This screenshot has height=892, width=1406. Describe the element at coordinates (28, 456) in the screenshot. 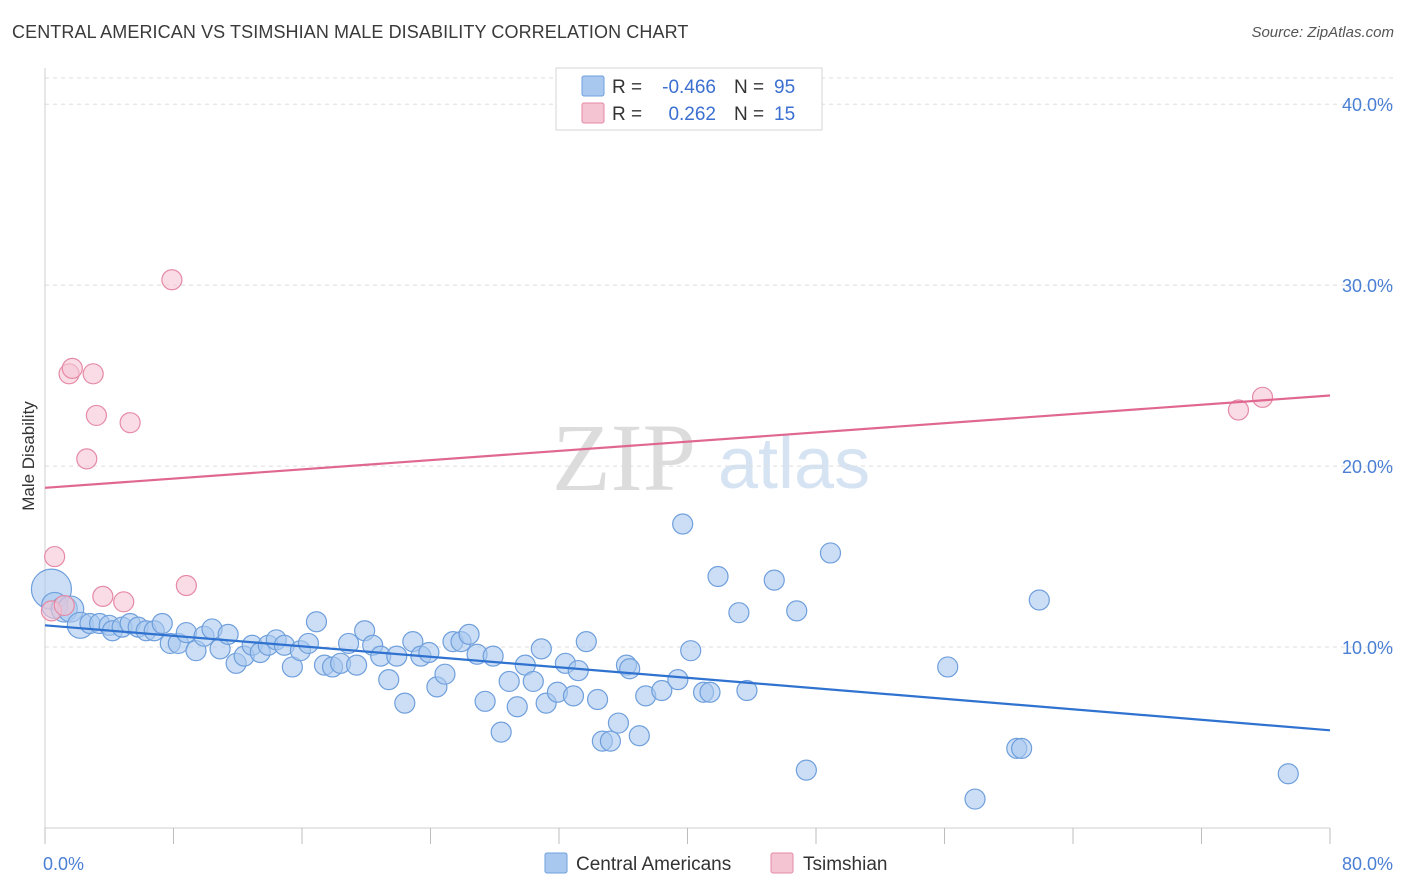

I see `y-axis-title: Male Disability` at that location.